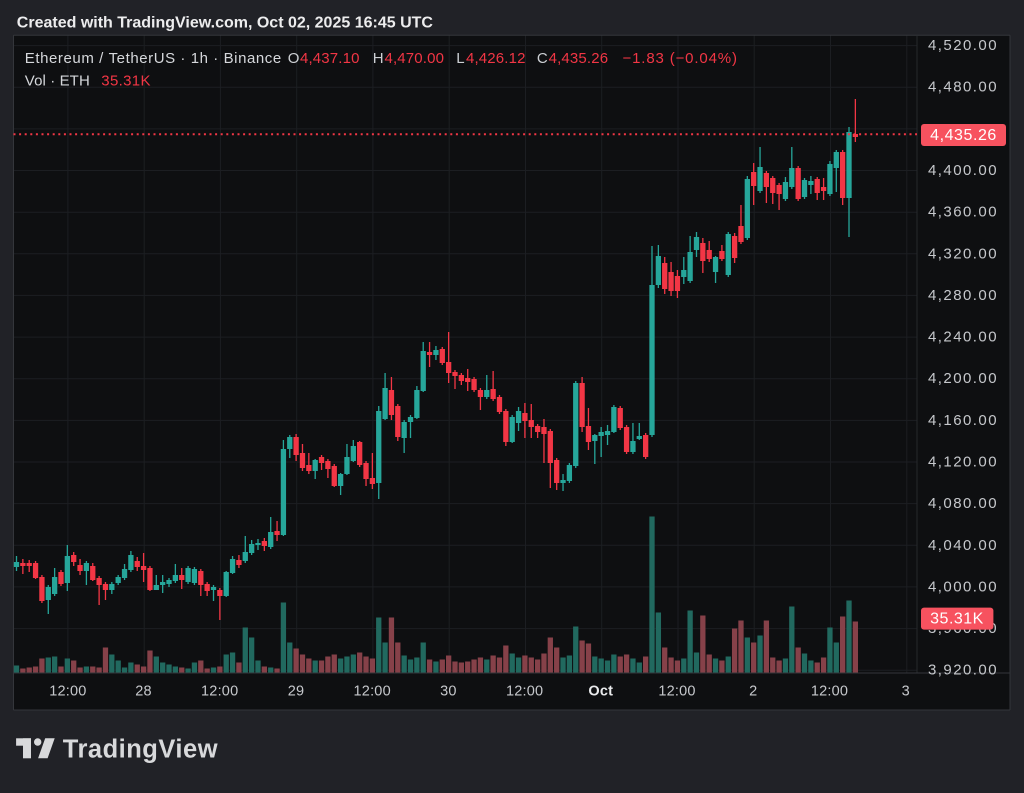  I want to click on svg-text: 2, so click(753, 692).